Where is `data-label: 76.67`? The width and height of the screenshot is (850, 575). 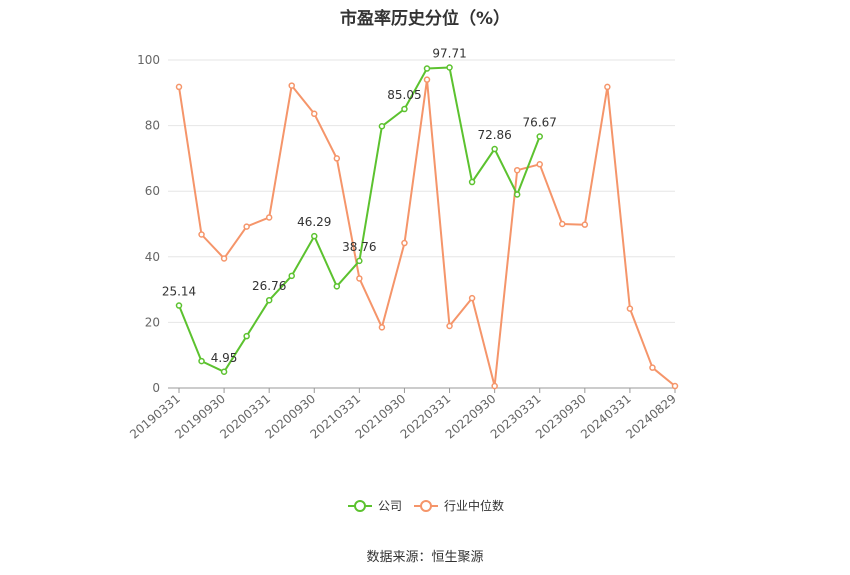 data-label: 76.67 is located at coordinates (540, 123).